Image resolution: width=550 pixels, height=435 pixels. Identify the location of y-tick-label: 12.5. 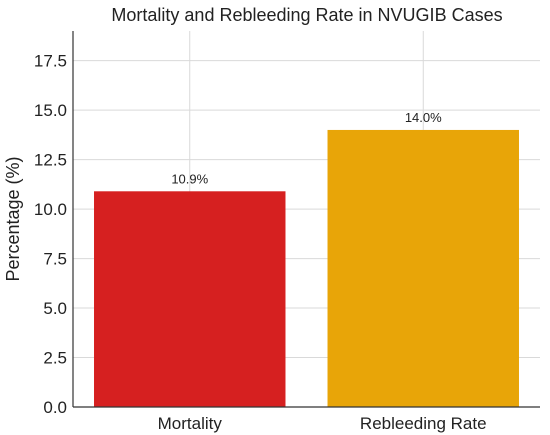
(50, 160).